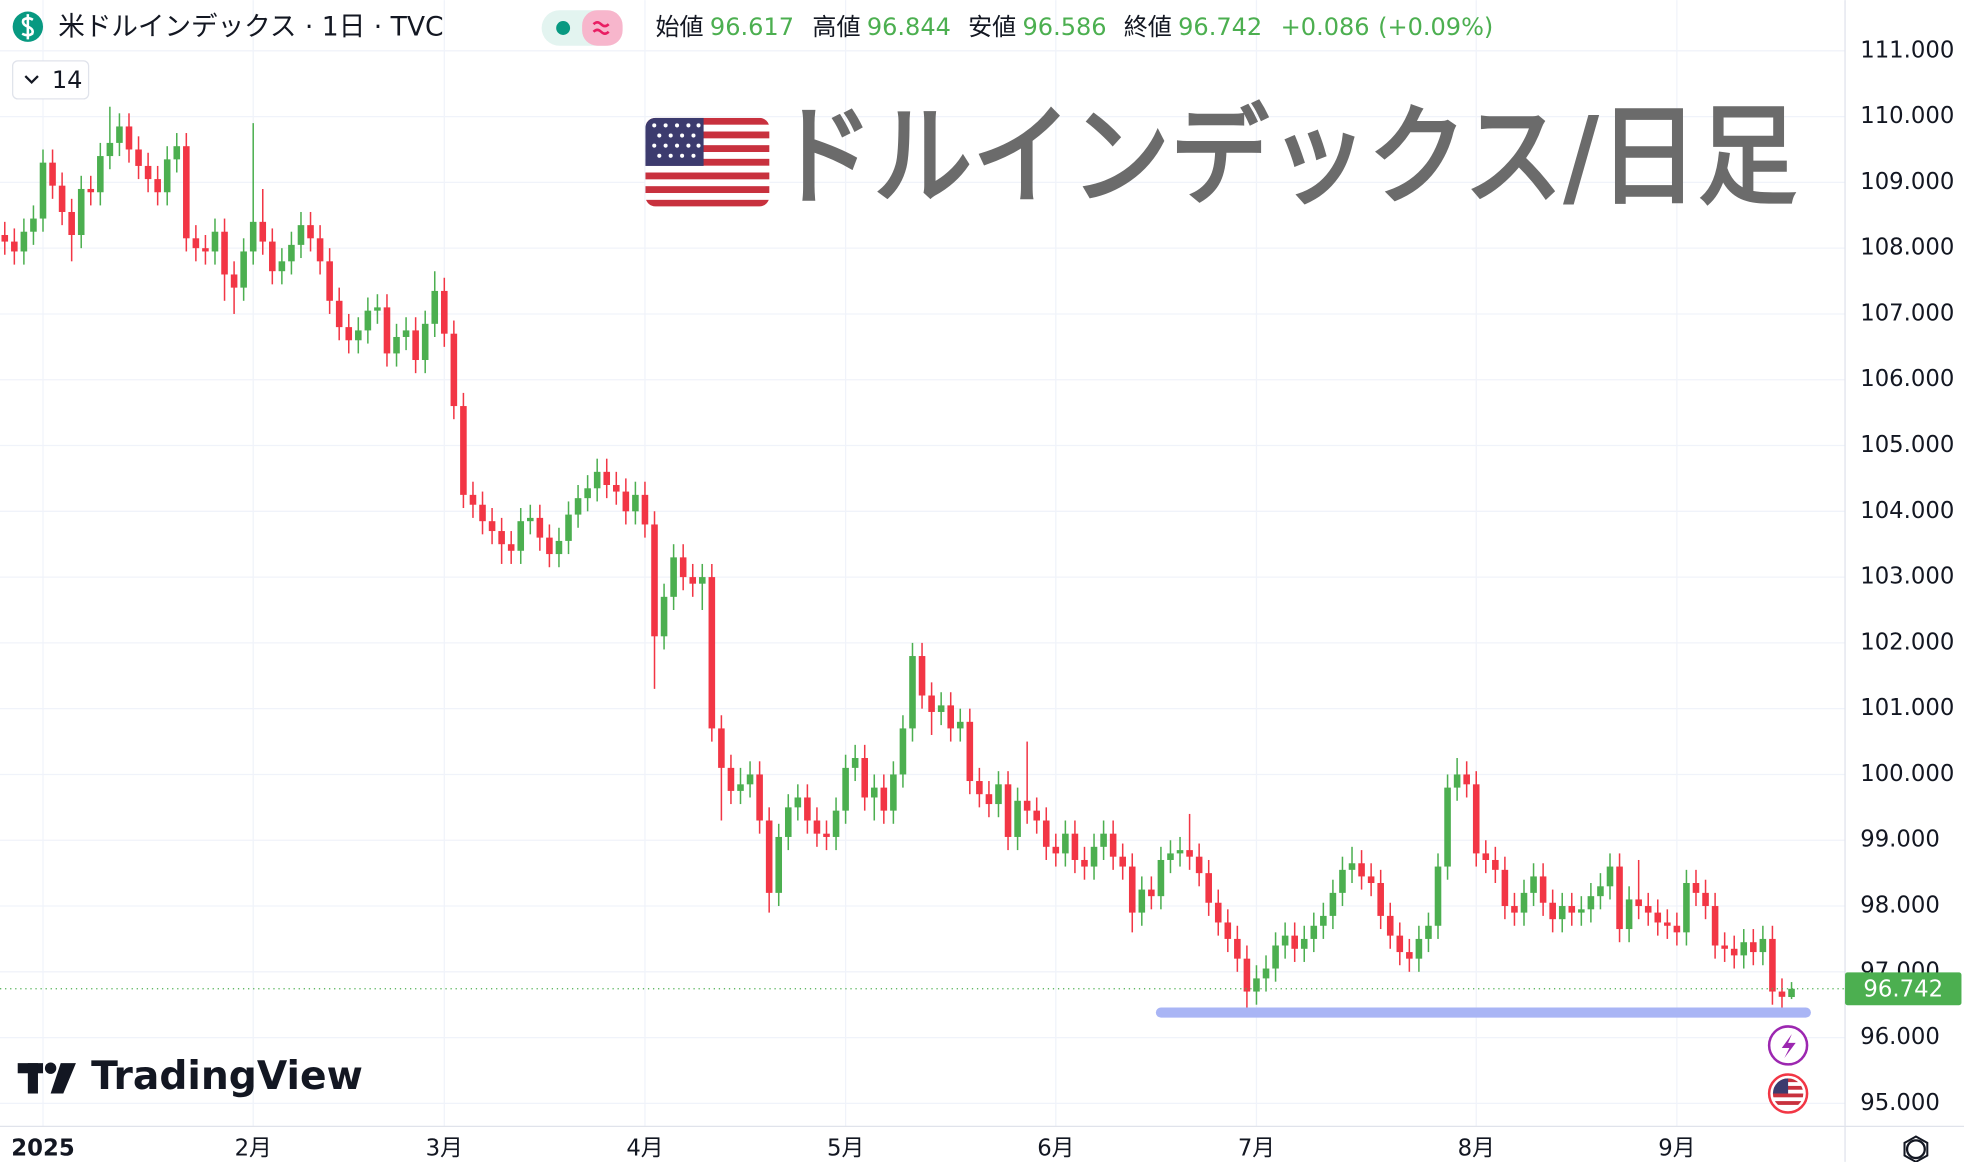  I want to click on settings-icon, so click(1915, 1149).